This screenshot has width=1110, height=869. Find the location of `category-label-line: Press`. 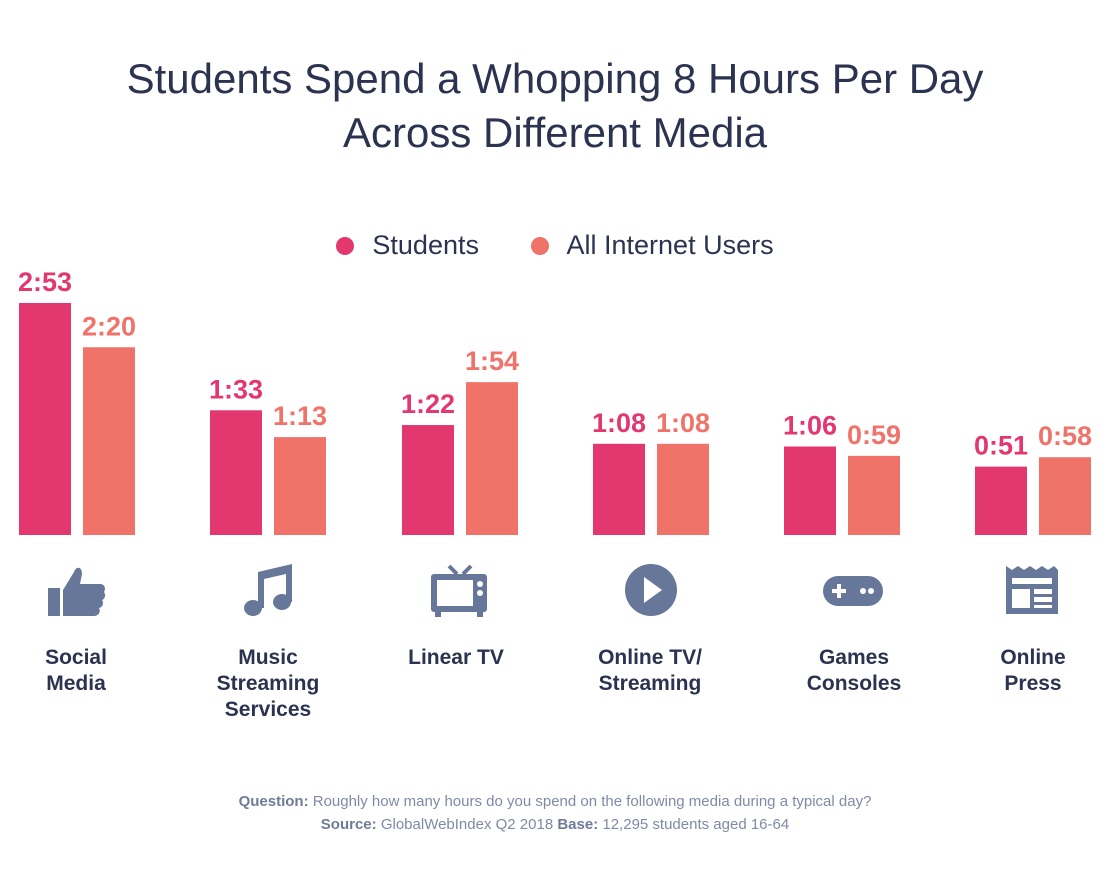

category-label-line: Press is located at coordinates (1033, 683).